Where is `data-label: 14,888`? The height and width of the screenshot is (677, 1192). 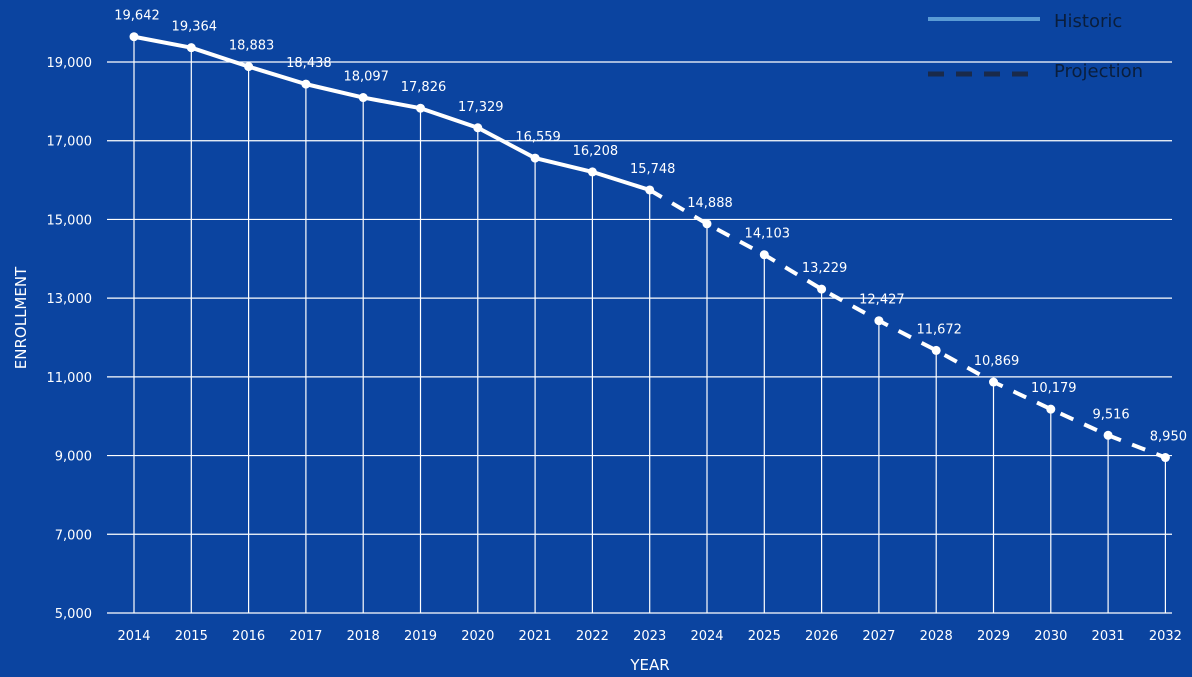 data-label: 14,888 is located at coordinates (710, 203).